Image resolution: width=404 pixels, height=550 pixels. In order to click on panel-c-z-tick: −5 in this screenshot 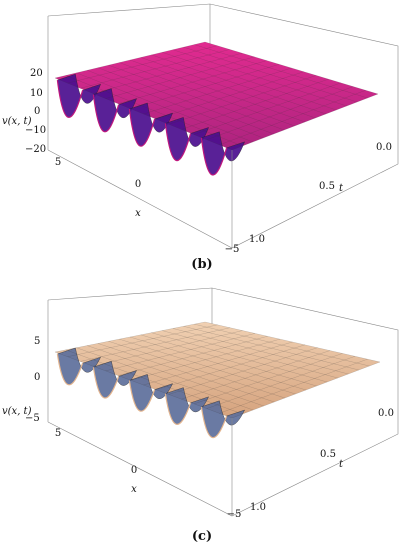, I will do `click(32, 418)`.